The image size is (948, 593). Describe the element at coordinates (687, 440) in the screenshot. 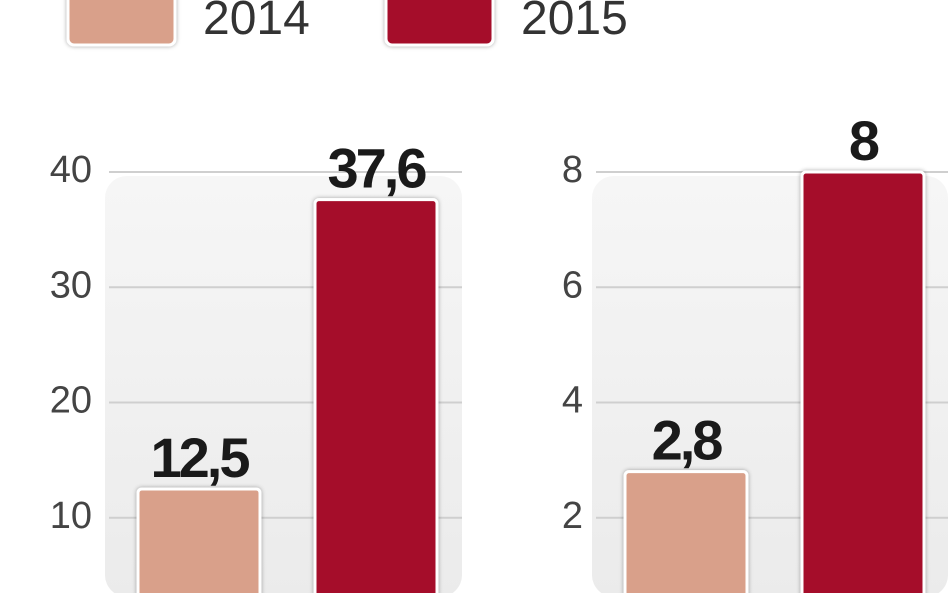

I see `value-label: 2,8` at that location.